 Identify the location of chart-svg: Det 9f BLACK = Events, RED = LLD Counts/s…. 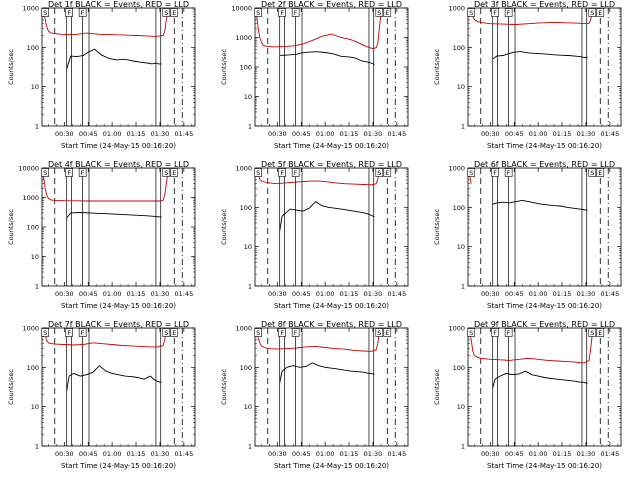
(527, 395).